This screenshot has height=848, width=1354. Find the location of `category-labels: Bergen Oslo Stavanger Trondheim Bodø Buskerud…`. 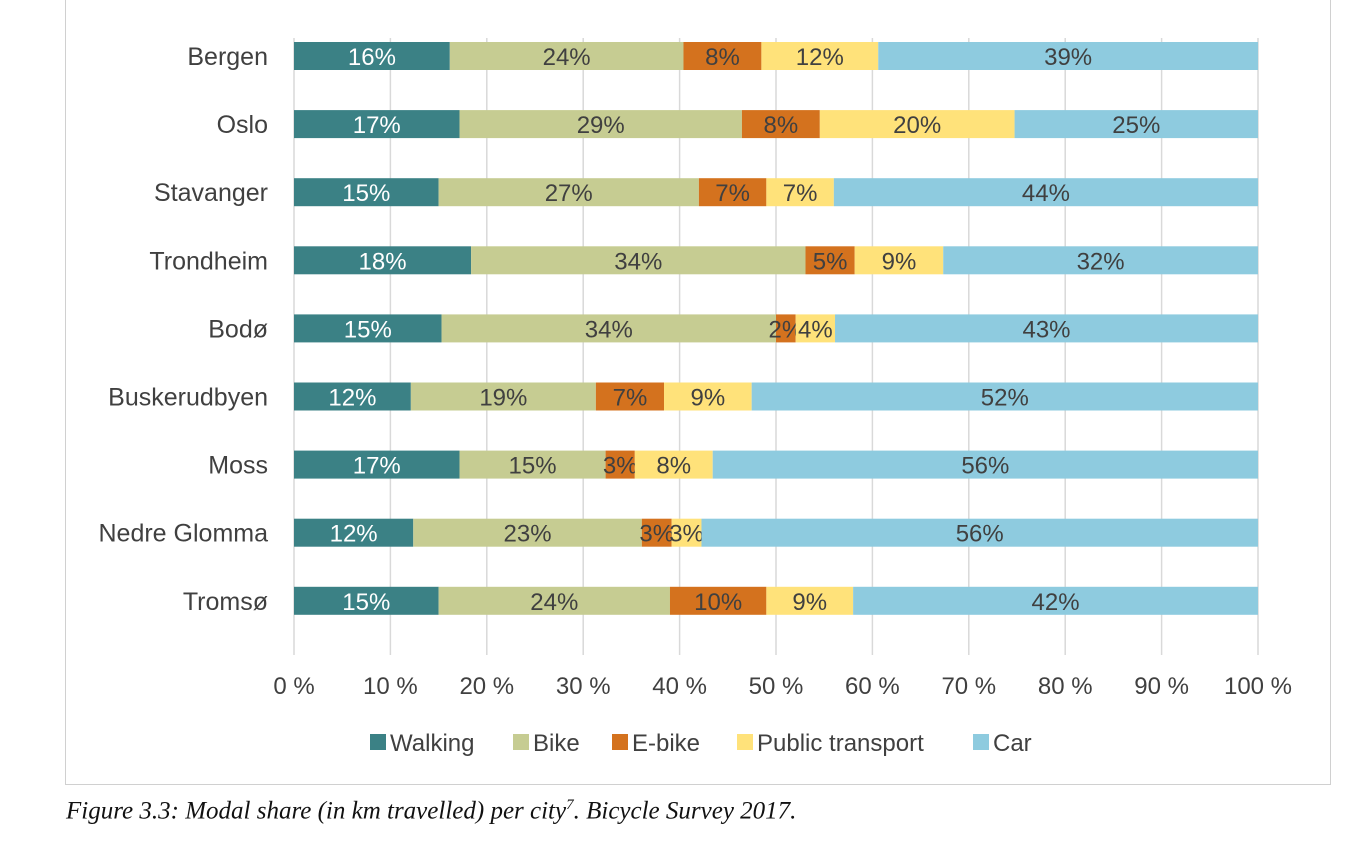

category-labels: Bergen Oslo Stavanger Trondheim Bodø Buskerud… is located at coordinates (184, 329).